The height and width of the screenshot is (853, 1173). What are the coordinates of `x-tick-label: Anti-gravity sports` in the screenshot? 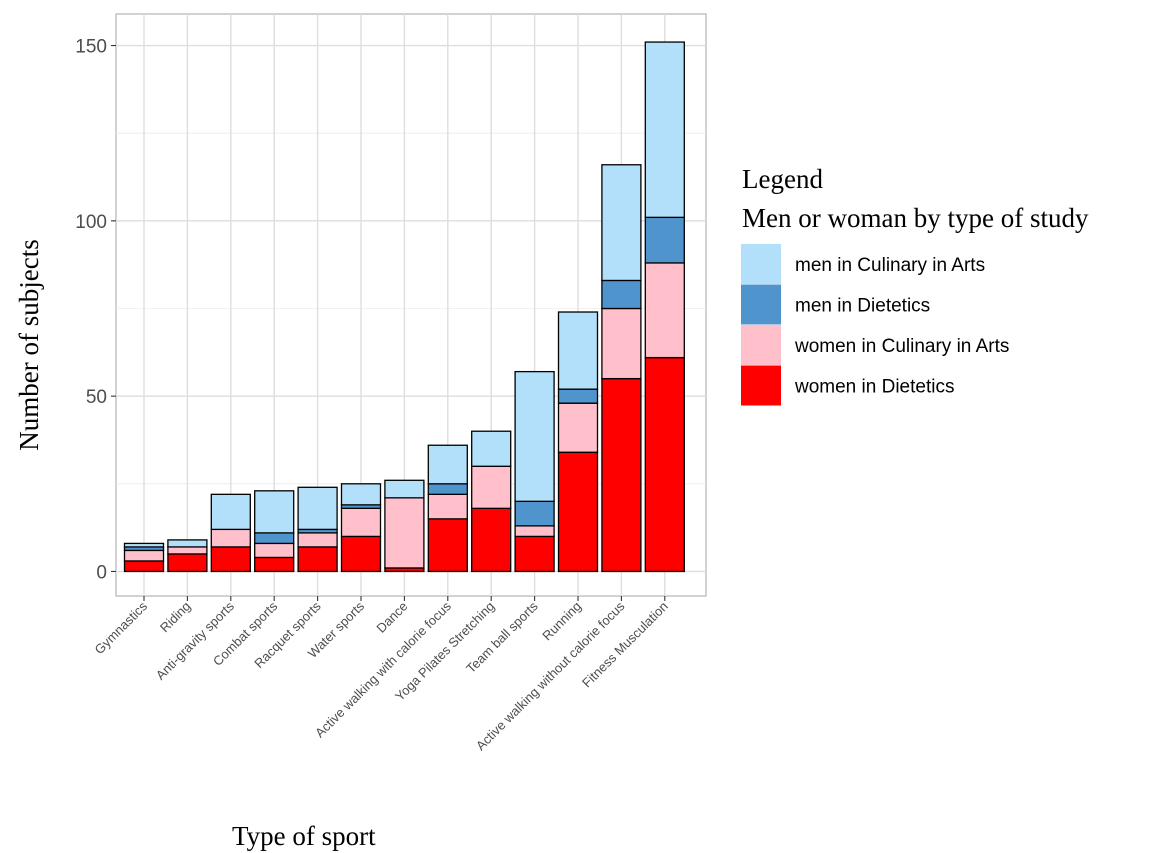 It's located at (195, 640).